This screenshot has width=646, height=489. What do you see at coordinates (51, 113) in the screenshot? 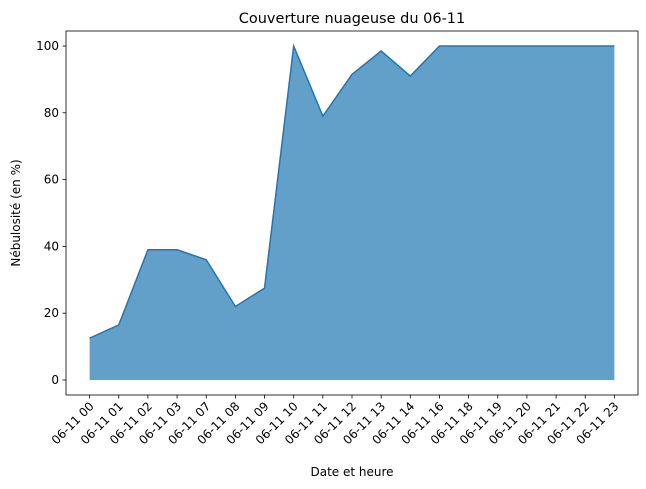
I see `y-tick-label: 80` at bounding box center [51, 113].